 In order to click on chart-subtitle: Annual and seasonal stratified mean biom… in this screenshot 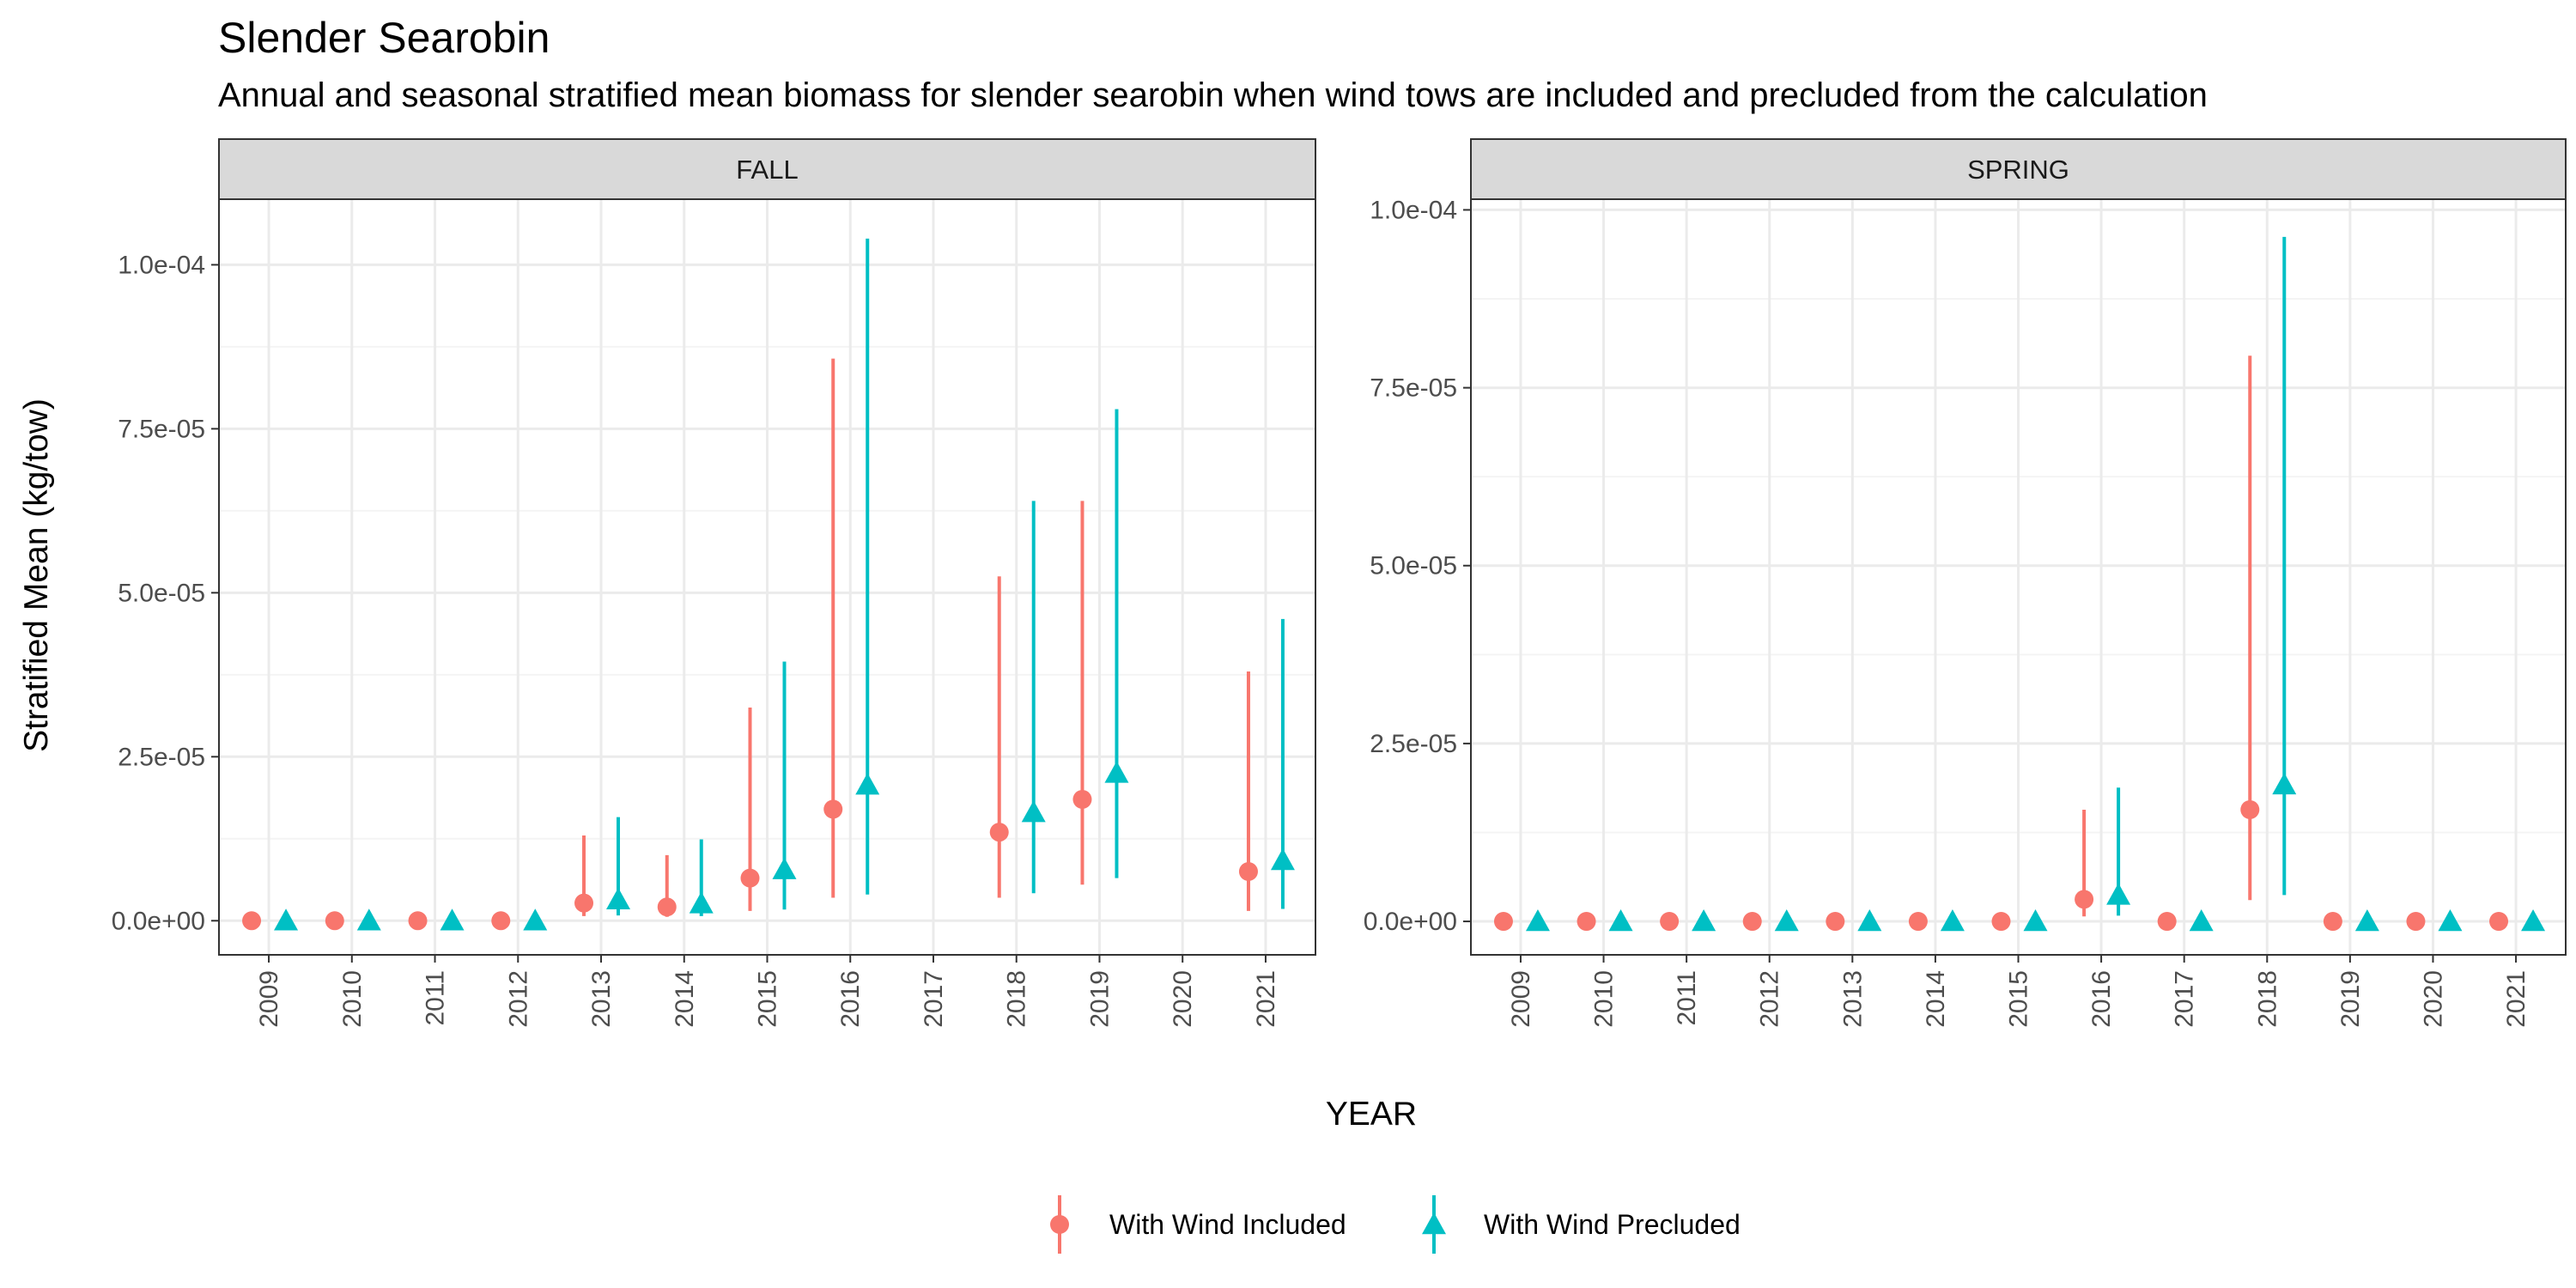, I will do `click(1213, 95)`.